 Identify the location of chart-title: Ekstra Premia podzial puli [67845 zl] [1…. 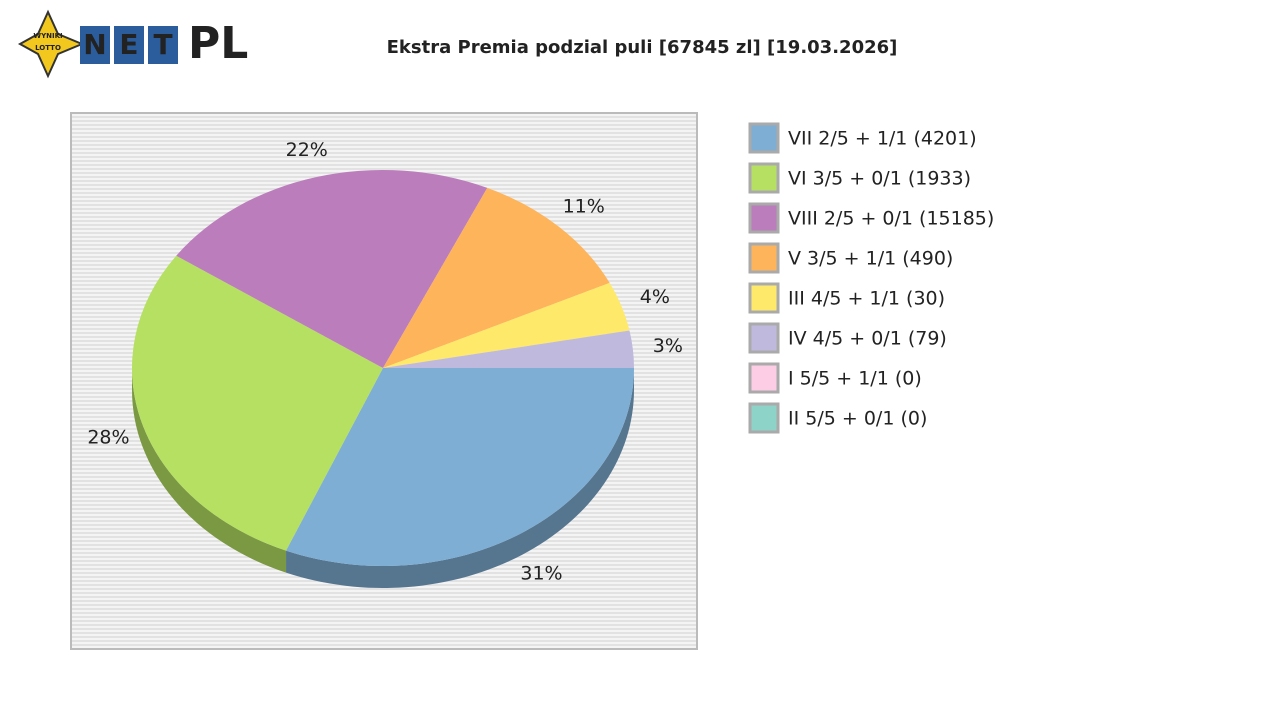
(642, 47).